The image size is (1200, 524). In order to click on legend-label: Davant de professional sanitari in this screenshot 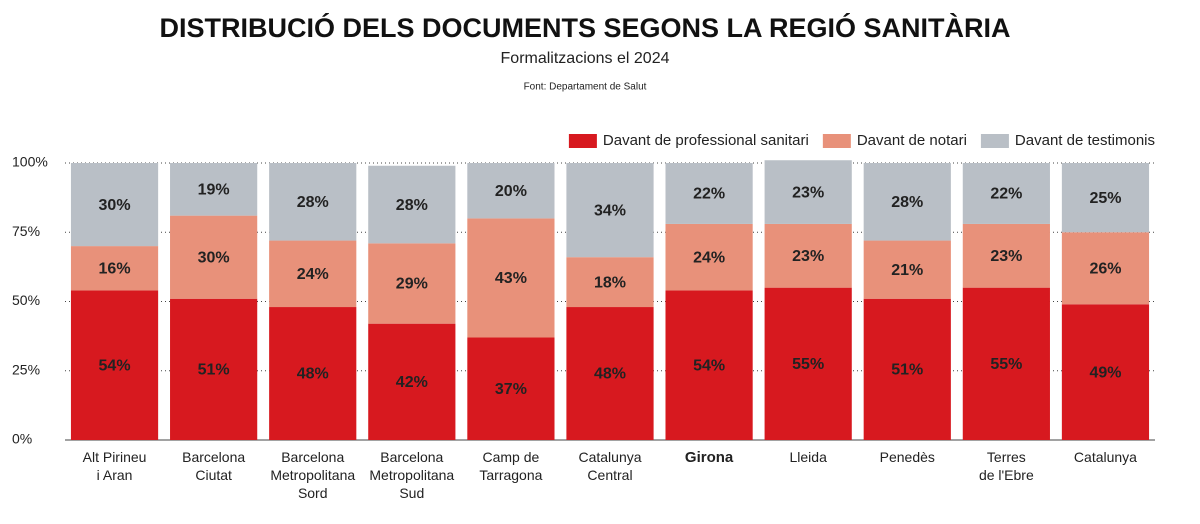, I will do `click(706, 140)`.